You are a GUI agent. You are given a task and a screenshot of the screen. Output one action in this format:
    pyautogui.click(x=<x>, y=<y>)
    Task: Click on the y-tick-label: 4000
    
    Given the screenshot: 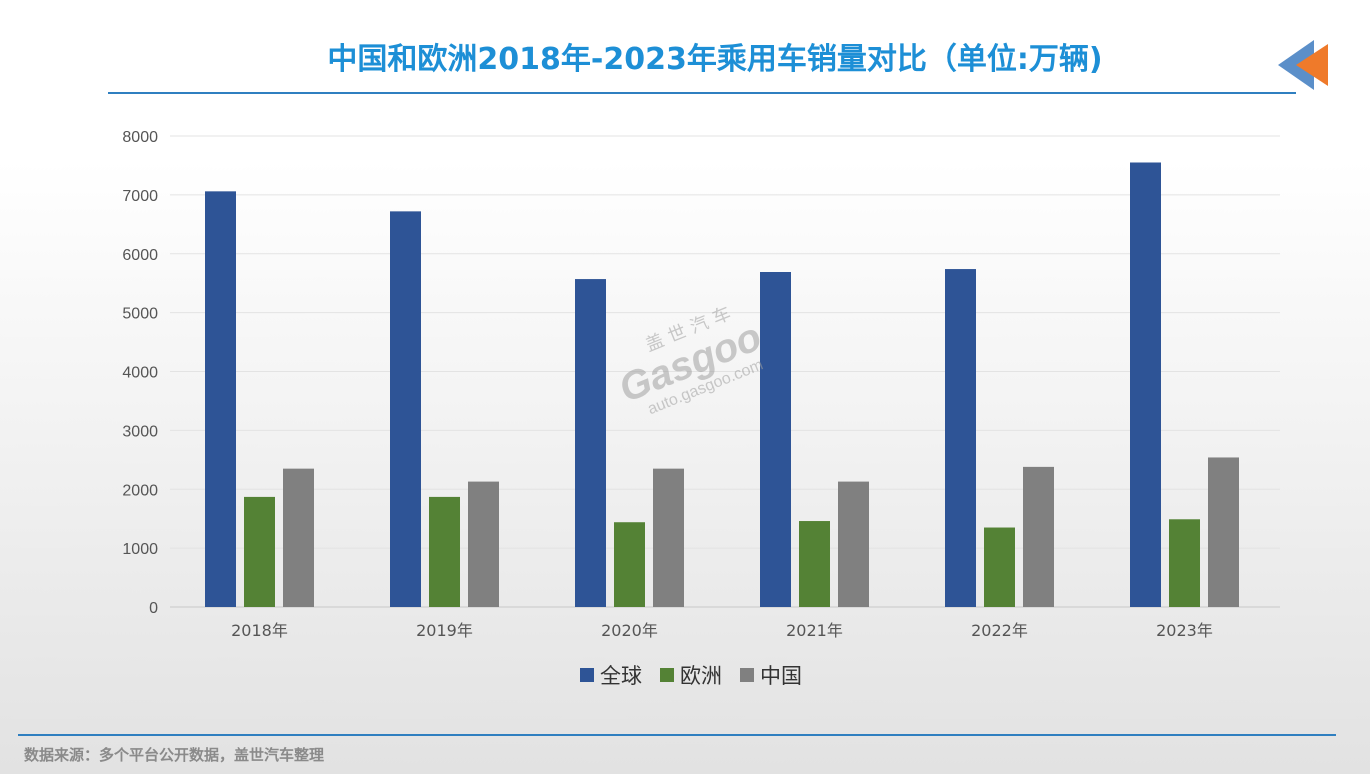 What is the action you would take?
    pyautogui.click(x=140, y=373)
    